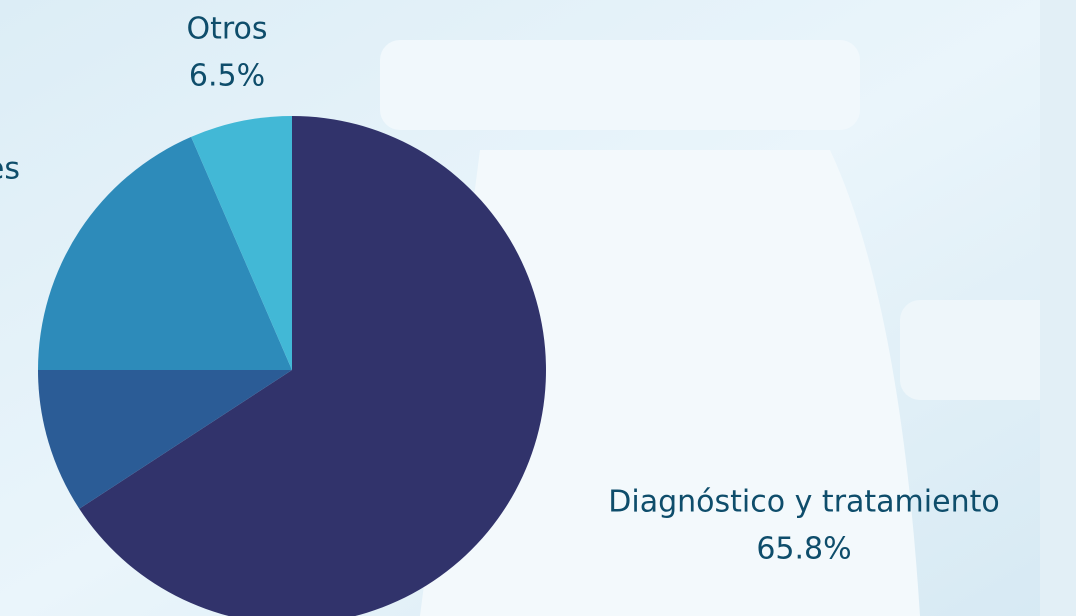 Image resolution: width=1076 pixels, height=616 pixels. Describe the element at coordinates (226, 29) in the screenshot. I see `slice-label: Otros` at that location.